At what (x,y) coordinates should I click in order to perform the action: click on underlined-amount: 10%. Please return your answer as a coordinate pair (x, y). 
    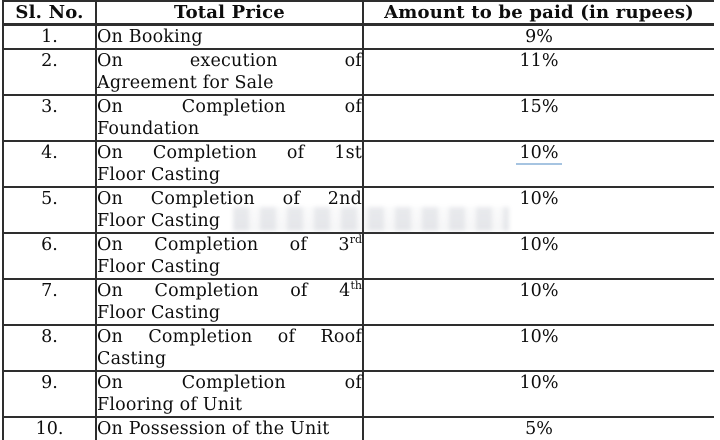
    Looking at the image, I should click on (539, 154).